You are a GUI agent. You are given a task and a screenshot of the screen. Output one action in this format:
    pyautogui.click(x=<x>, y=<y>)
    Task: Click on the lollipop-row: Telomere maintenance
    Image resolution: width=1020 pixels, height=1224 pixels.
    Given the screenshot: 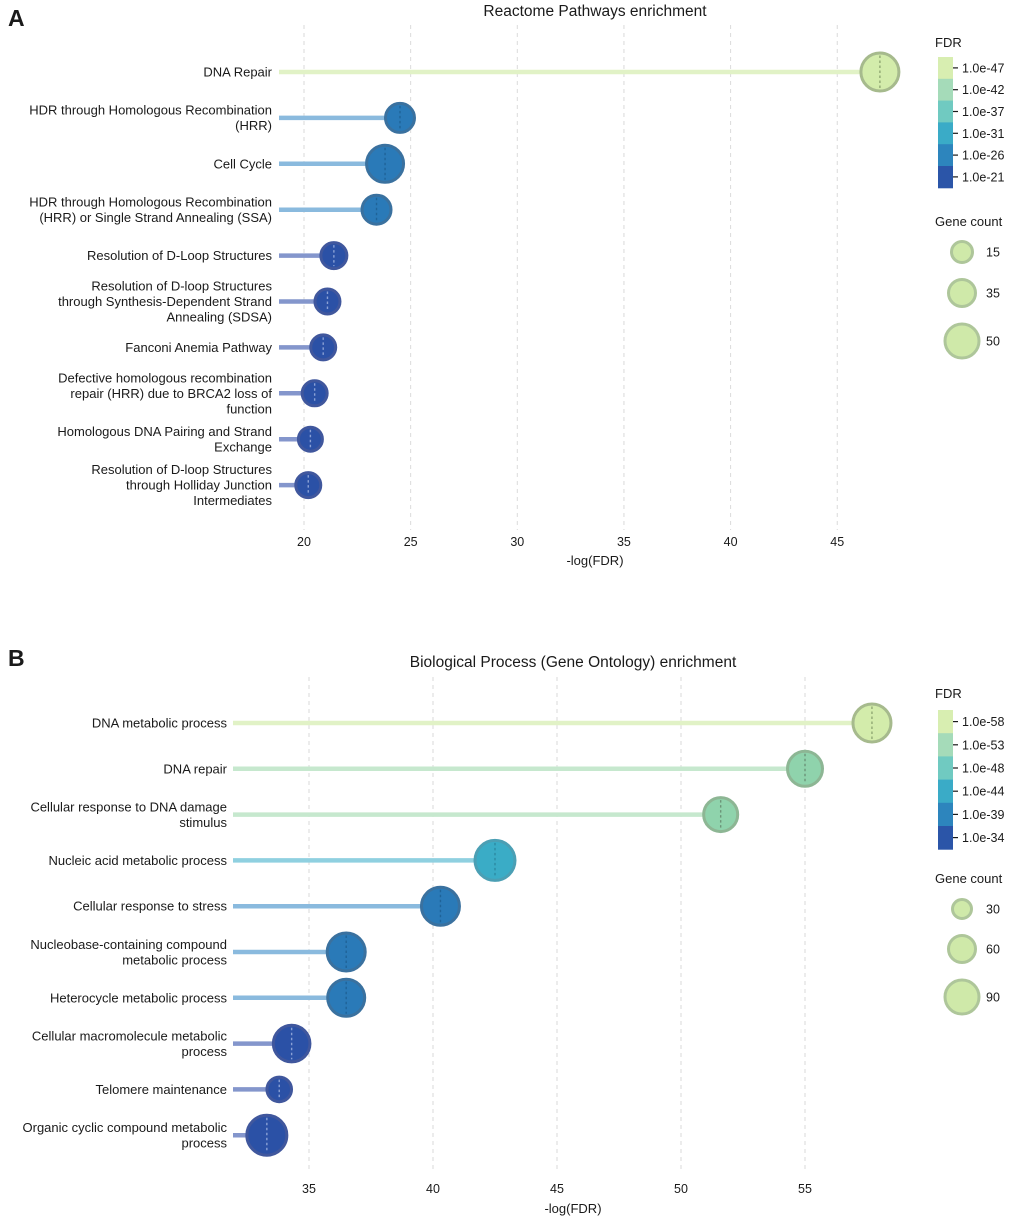 What is the action you would take?
    pyautogui.click(x=194, y=1089)
    